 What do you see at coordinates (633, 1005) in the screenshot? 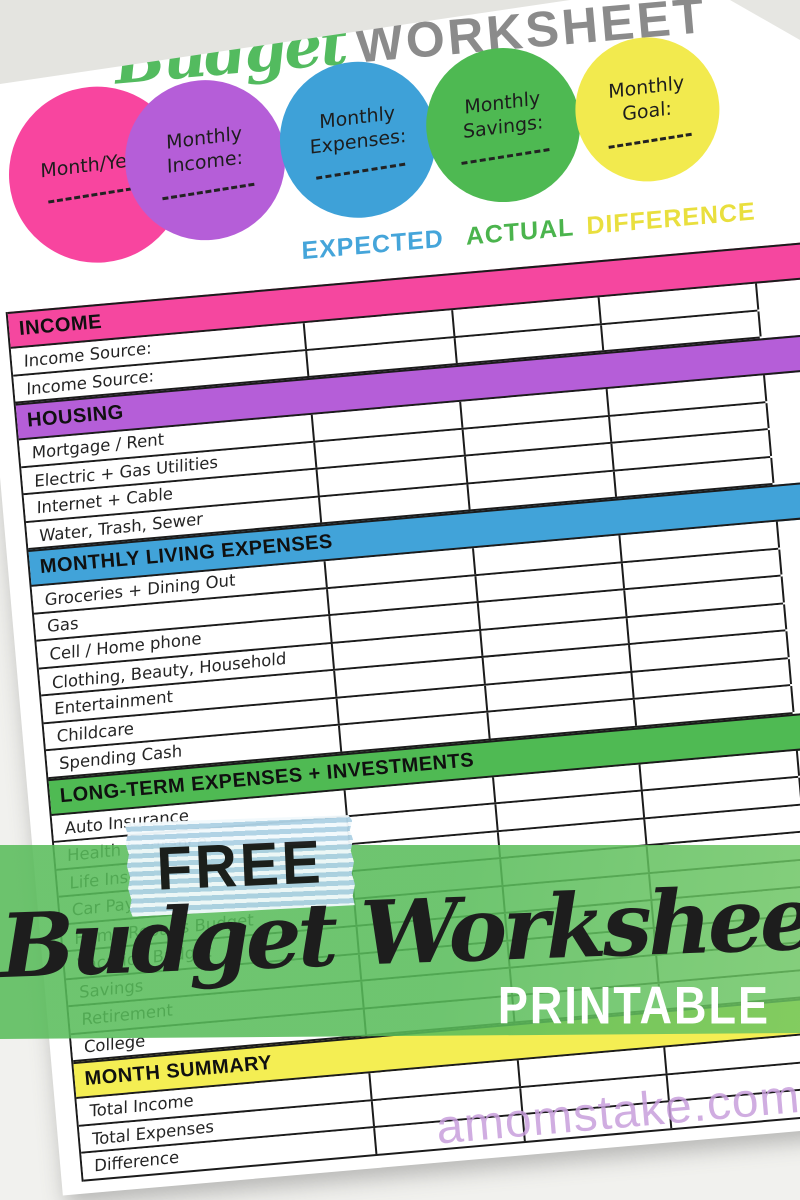
I see `promo-subtitle: PRINTABLE` at bounding box center [633, 1005].